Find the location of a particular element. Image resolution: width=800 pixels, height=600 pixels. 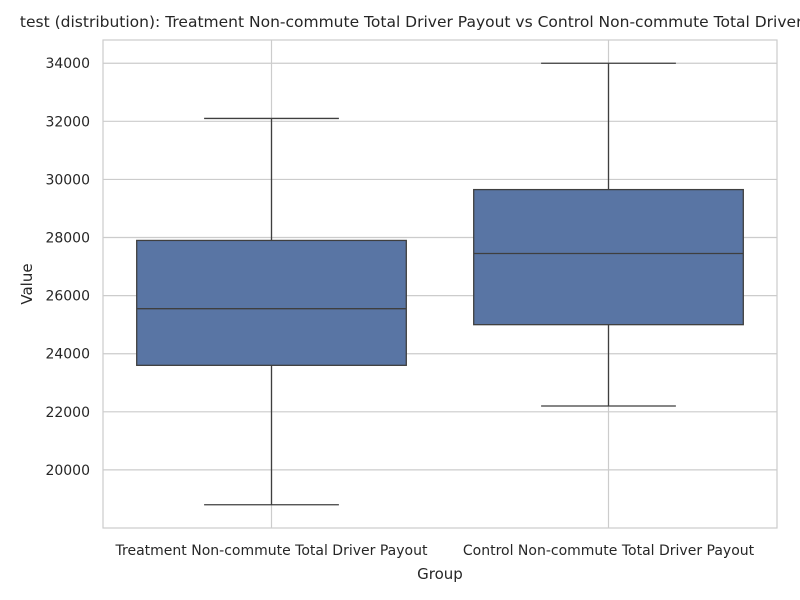

y-tick-label: 26000 is located at coordinates (67, 297).